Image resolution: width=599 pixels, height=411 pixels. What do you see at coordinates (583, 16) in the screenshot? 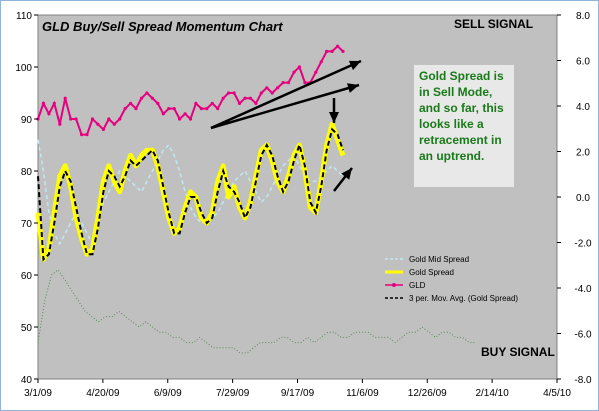
I see `y-right-tick-label: 8.0` at bounding box center [583, 16].